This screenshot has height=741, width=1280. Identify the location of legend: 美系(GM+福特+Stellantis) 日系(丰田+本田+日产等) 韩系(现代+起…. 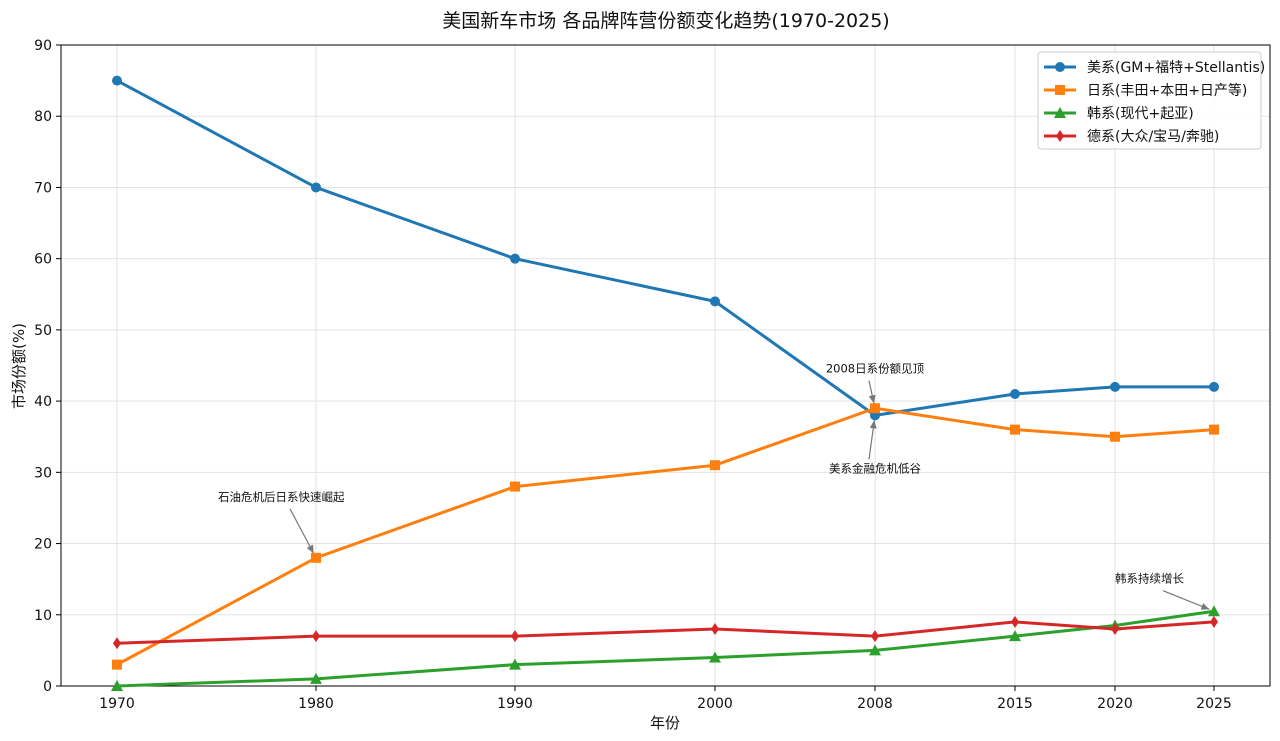
(1151, 100).